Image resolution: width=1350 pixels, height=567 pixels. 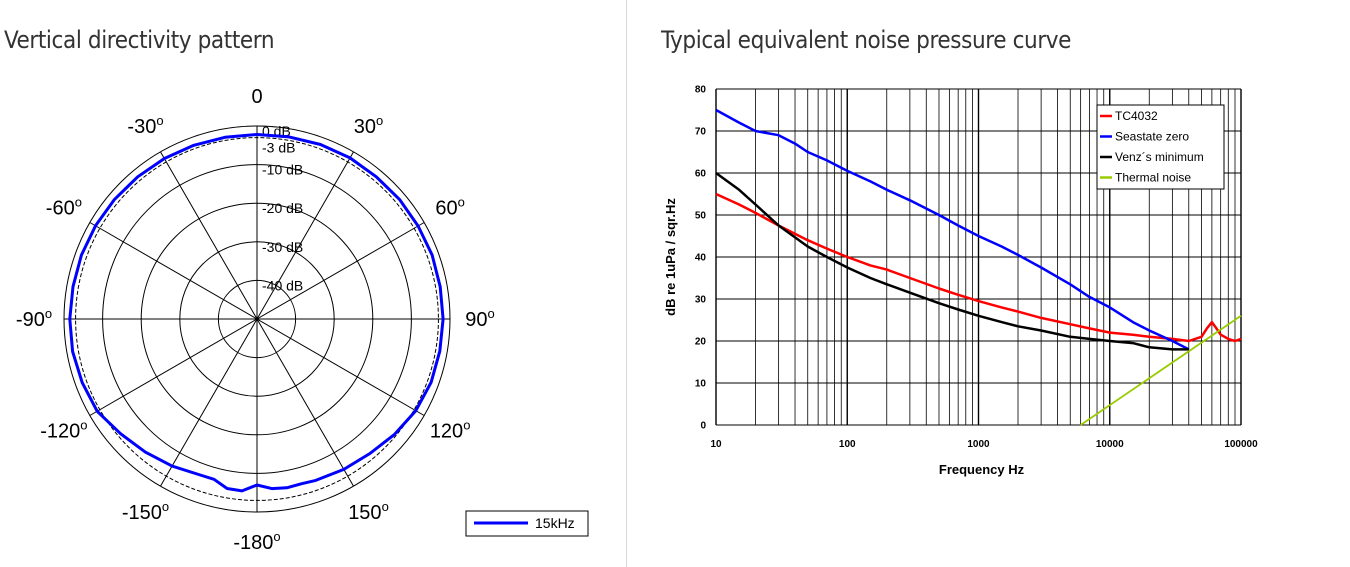 I want to click on series-line-tc4032, so click(x=978, y=267).